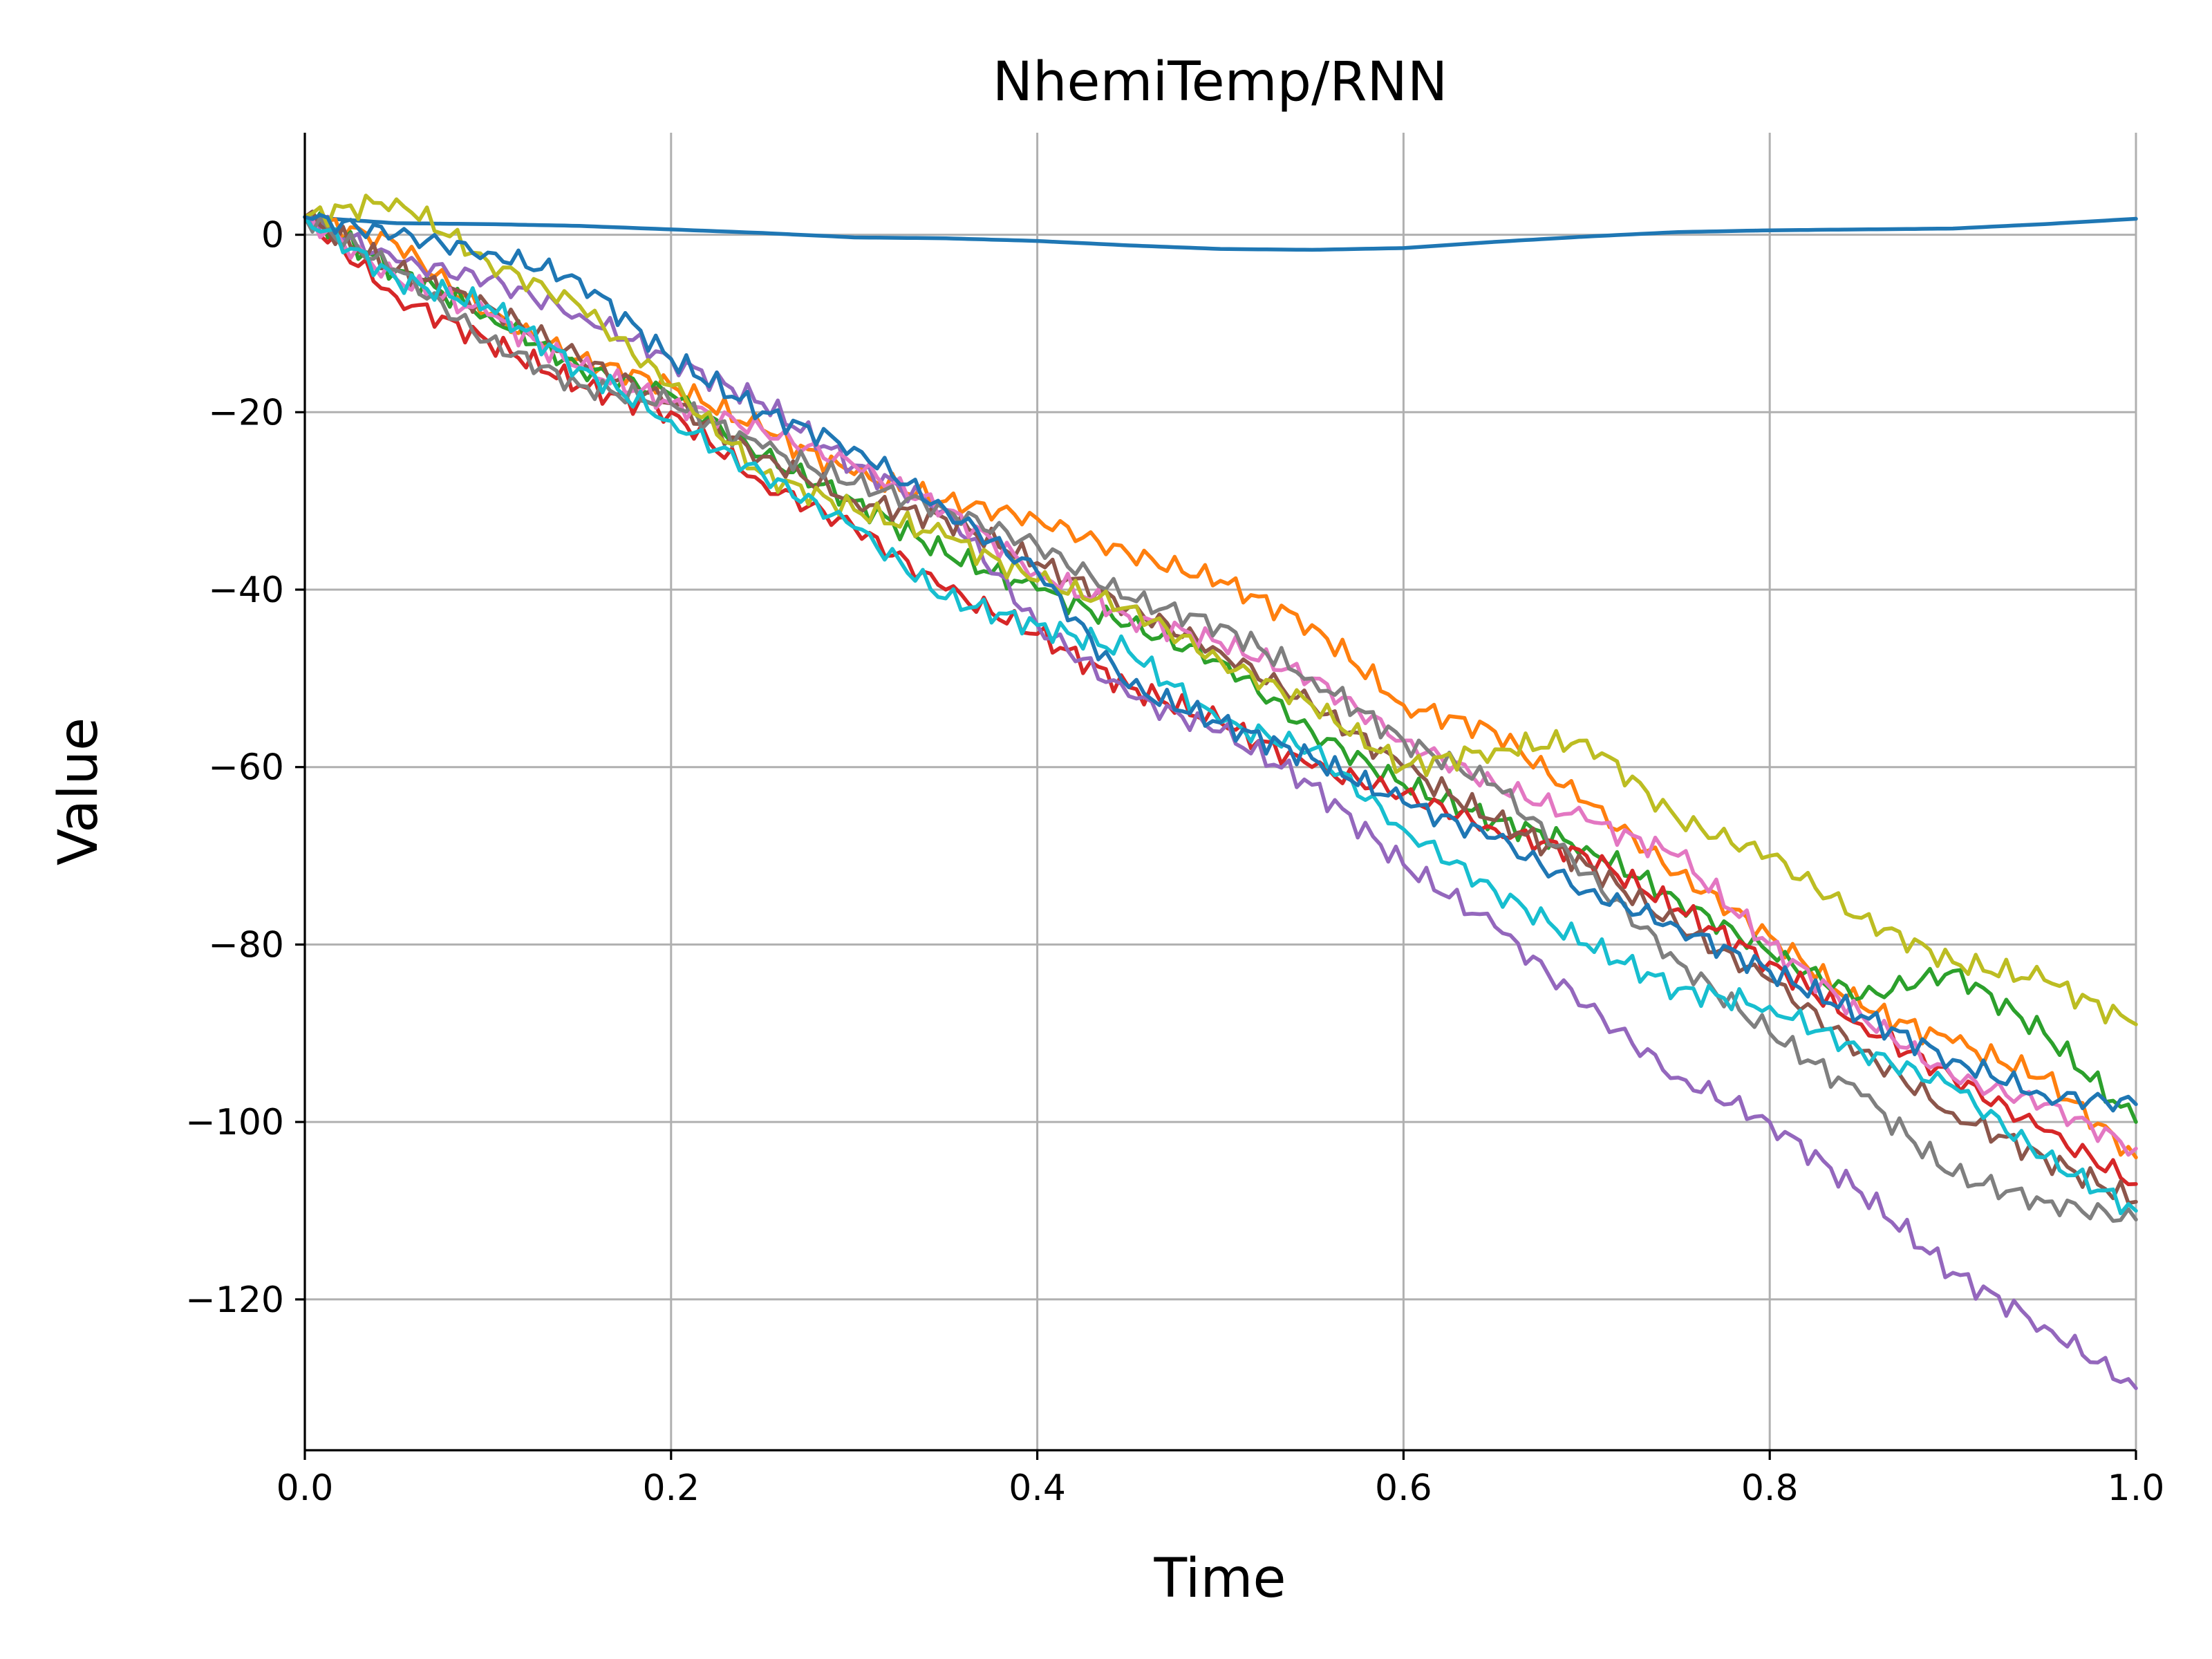 This screenshot has height=1659, width=2212. I want to click on x-tick-label: 0.4, so click(1037, 1488).